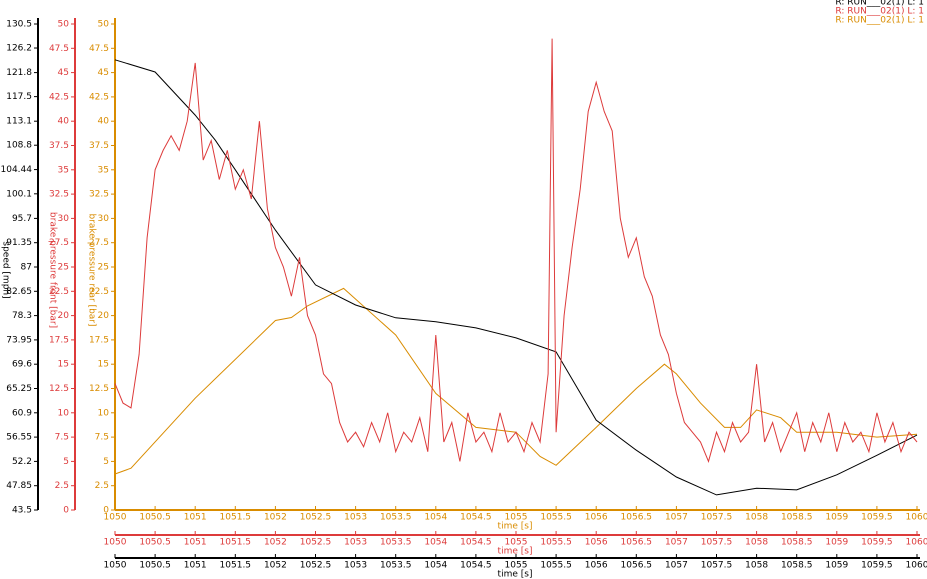  I want to click on x-tick-label: 1051.5, so click(236, 566).